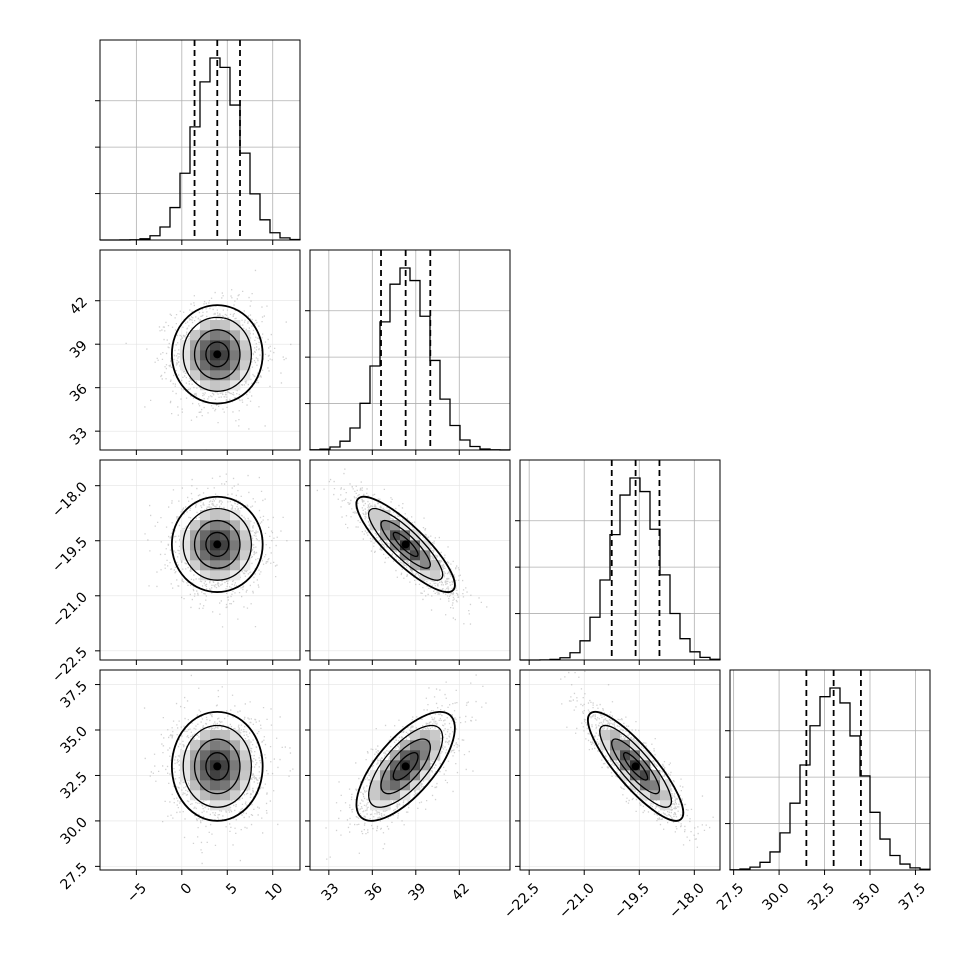 The height and width of the screenshot is (970, 970). What do you see at coordinates (73, 876) in the screenshot?
I see `y-tick-label: 27.5` at bounding box center [73, 876].